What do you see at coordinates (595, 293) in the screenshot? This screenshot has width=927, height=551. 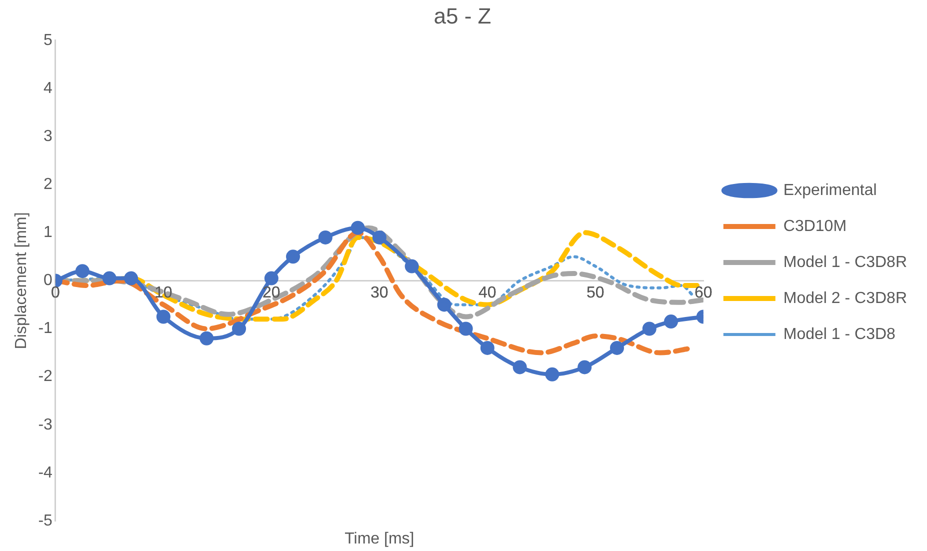 I see `x-tick-label: 50` at bounding box center [595, 293].